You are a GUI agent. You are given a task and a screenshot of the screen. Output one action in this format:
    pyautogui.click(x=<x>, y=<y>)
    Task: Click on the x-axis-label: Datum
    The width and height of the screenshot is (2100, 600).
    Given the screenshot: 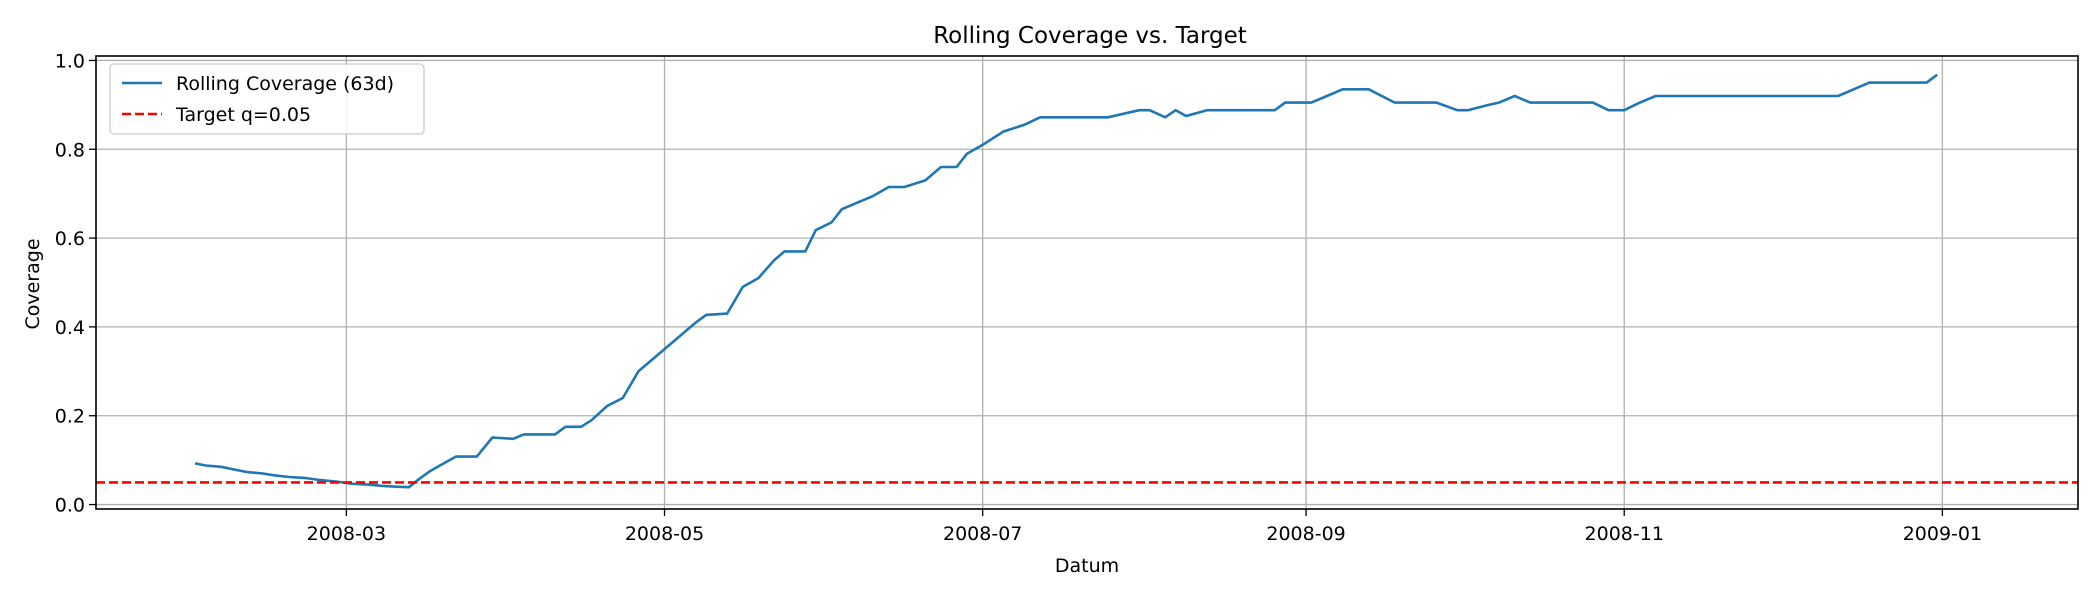 What is the action you would take?
    pyautogui.click(x=1087, y=566)
    